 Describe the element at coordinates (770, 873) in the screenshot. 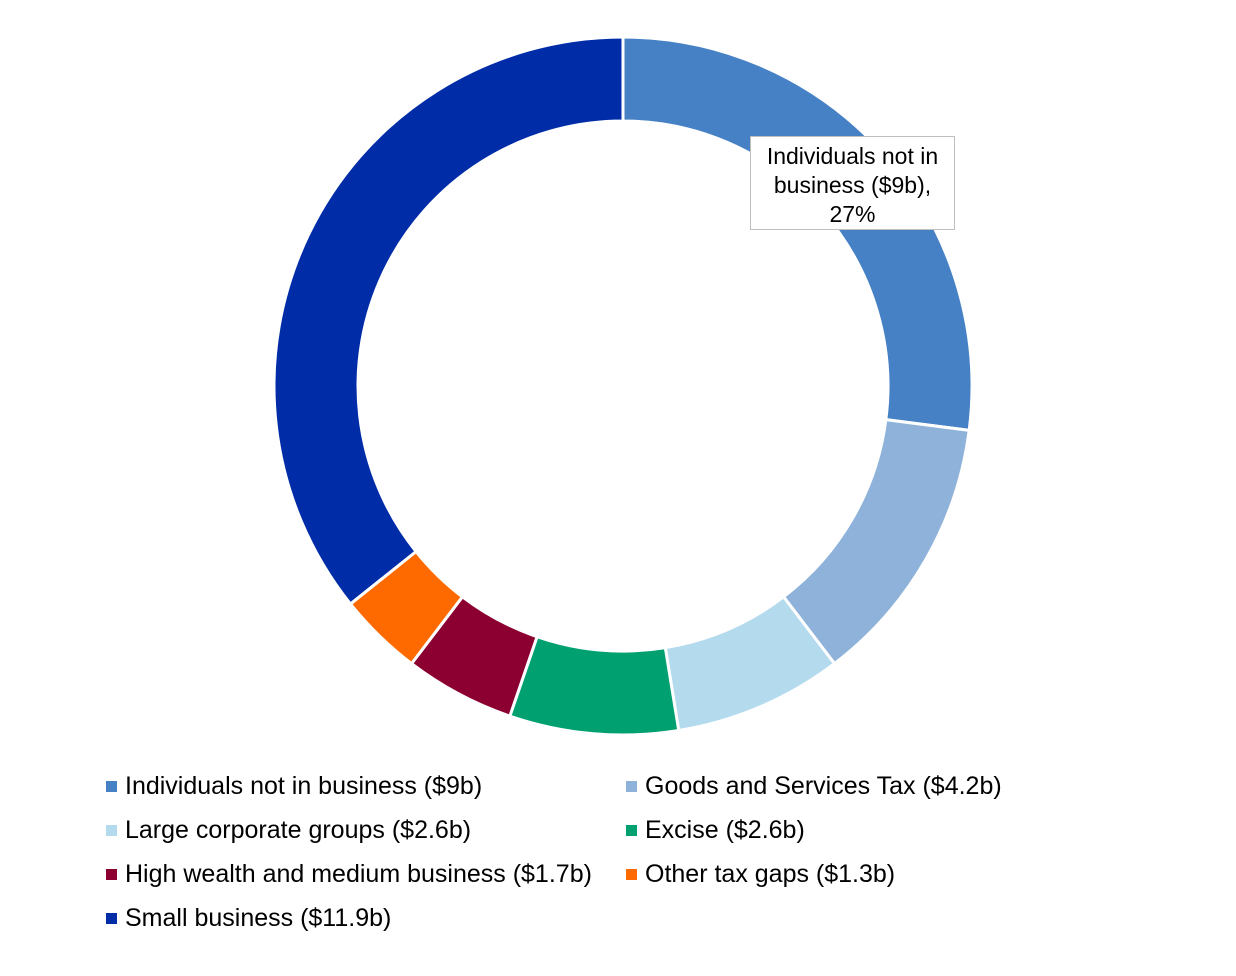

I see `legend-label: Other tax gaps ($1.3b)` at that location.